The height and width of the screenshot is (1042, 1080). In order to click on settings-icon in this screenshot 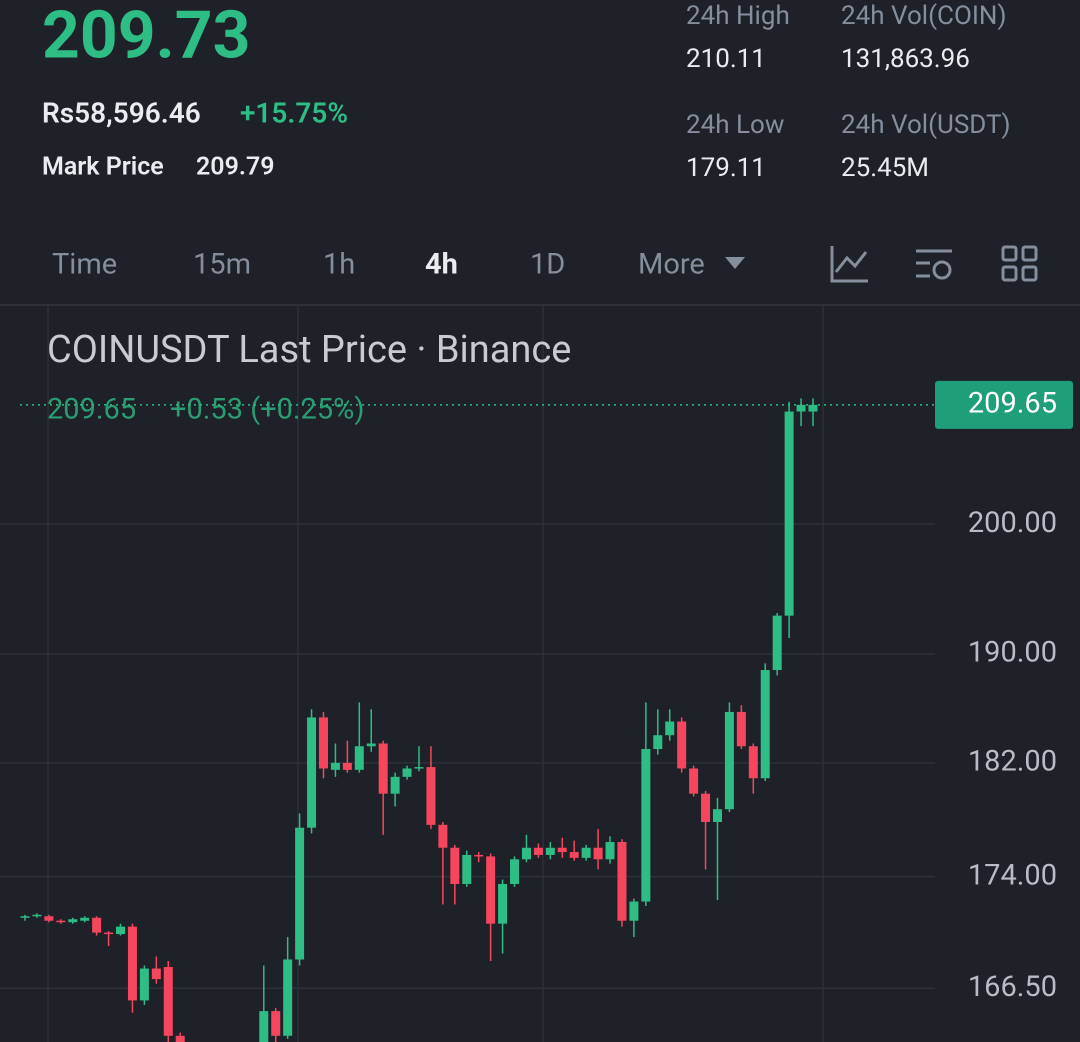, I will do `click(934, 264)`.